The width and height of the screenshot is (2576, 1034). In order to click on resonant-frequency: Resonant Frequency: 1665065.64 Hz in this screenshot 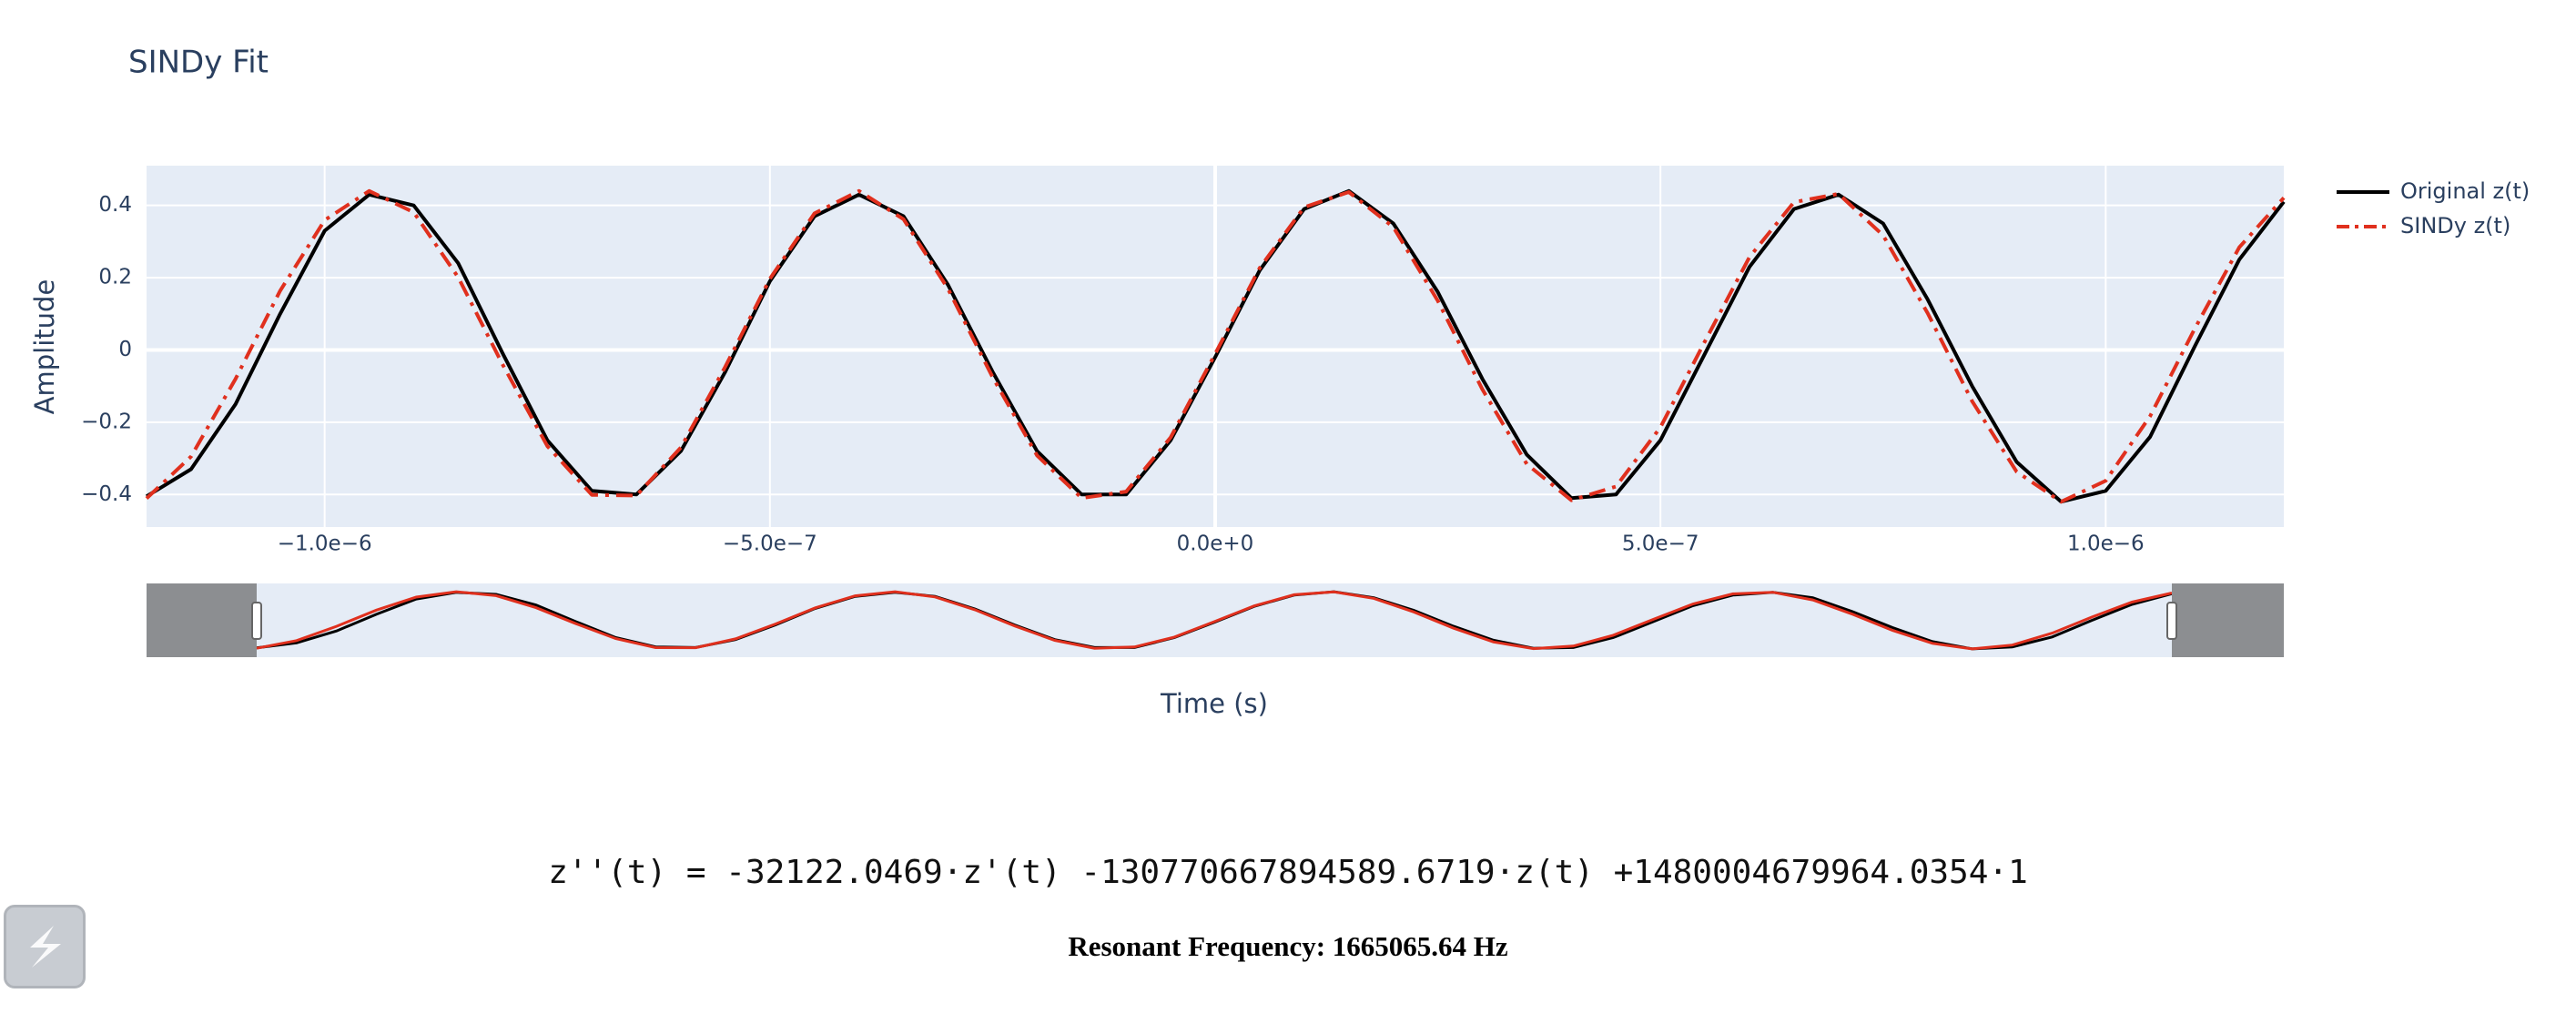, I will do `click(1288, 946)`.